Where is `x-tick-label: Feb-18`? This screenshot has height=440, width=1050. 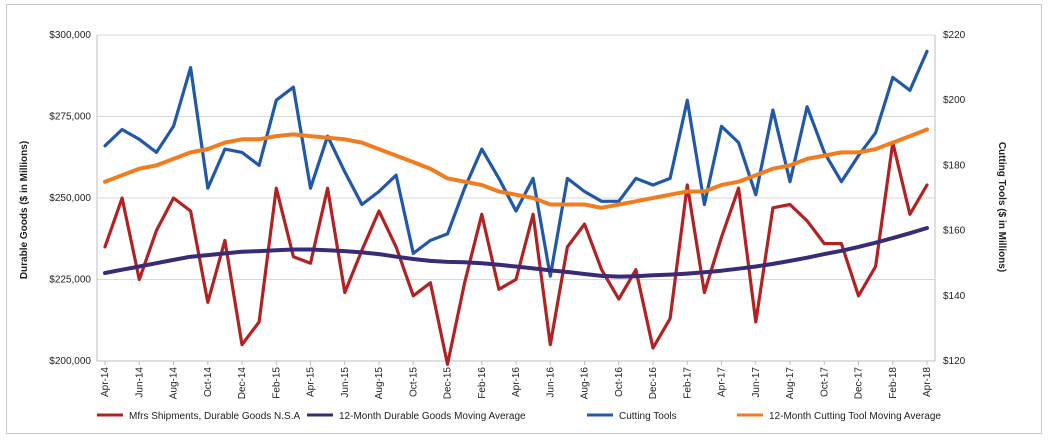 x-tick-label: Feb-18 is located at coordinates (893, 383).